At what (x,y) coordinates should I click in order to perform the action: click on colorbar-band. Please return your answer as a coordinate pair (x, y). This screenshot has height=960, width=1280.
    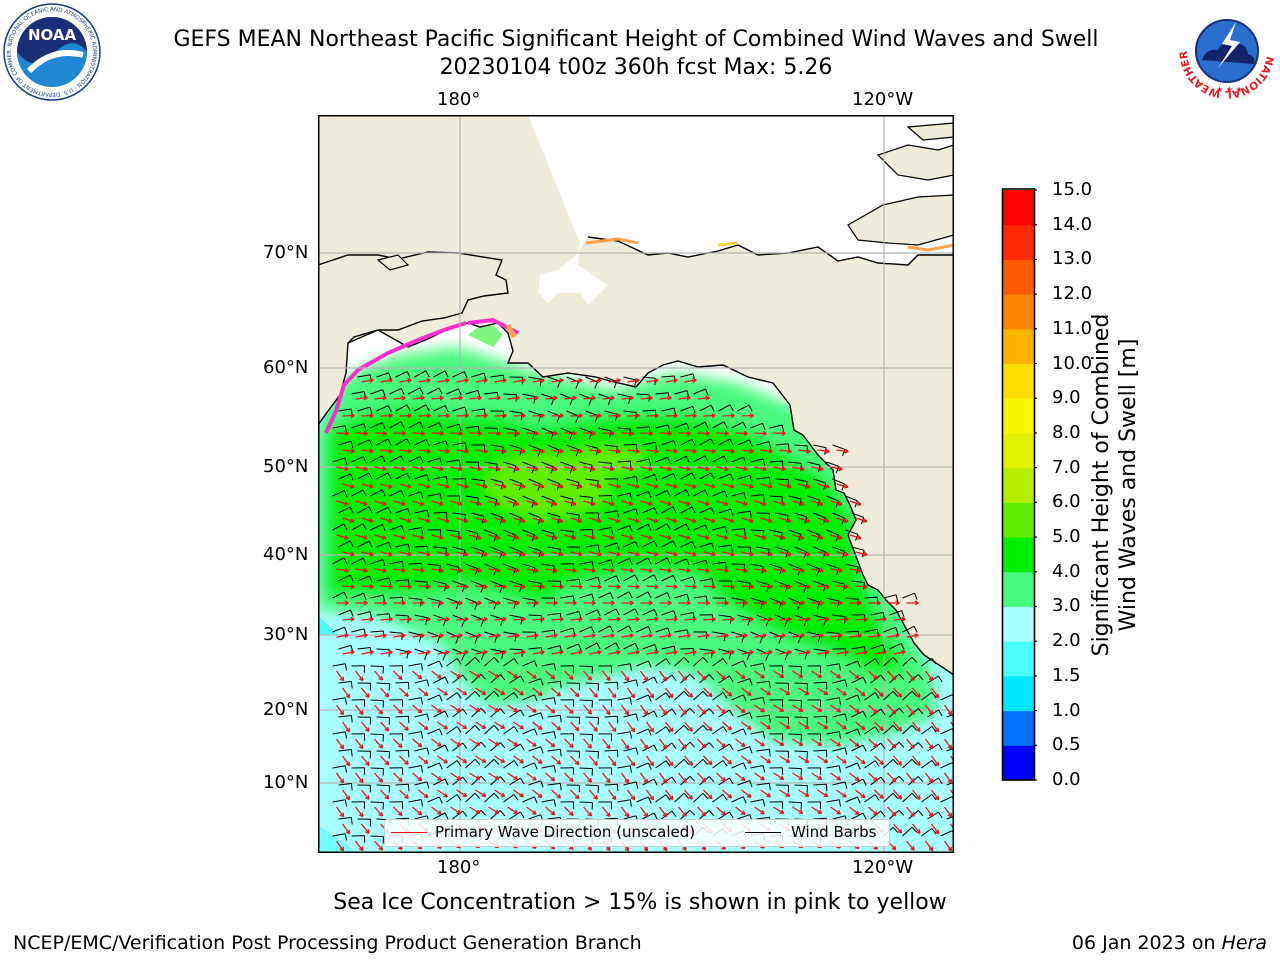
    Looking at the image, I should click on (1018, 728).